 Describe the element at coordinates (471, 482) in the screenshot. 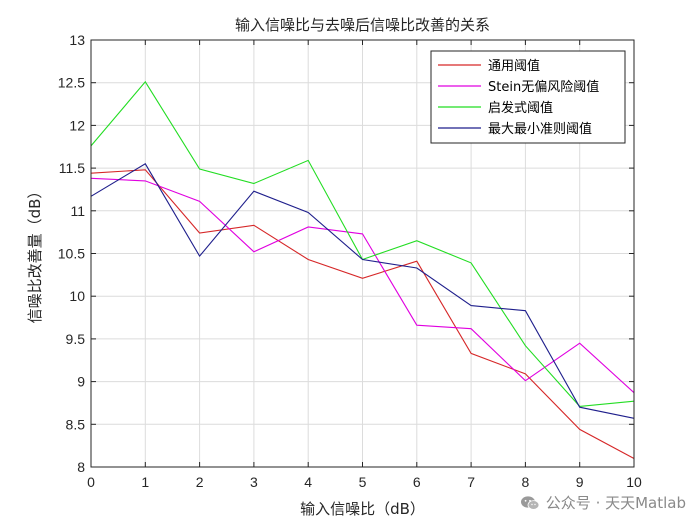

I see `x-tick-label: 7` at that location.